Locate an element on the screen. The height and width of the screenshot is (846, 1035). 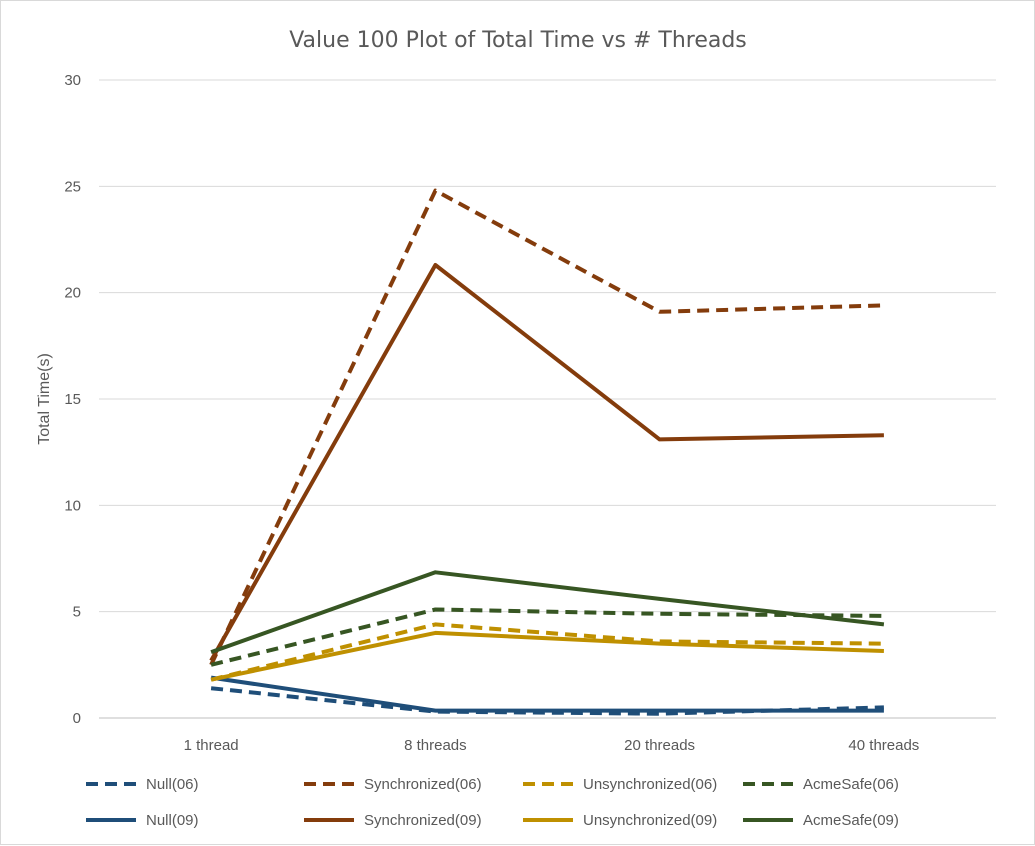
y-tick-label: 15 is located at coordinates (72, 399).